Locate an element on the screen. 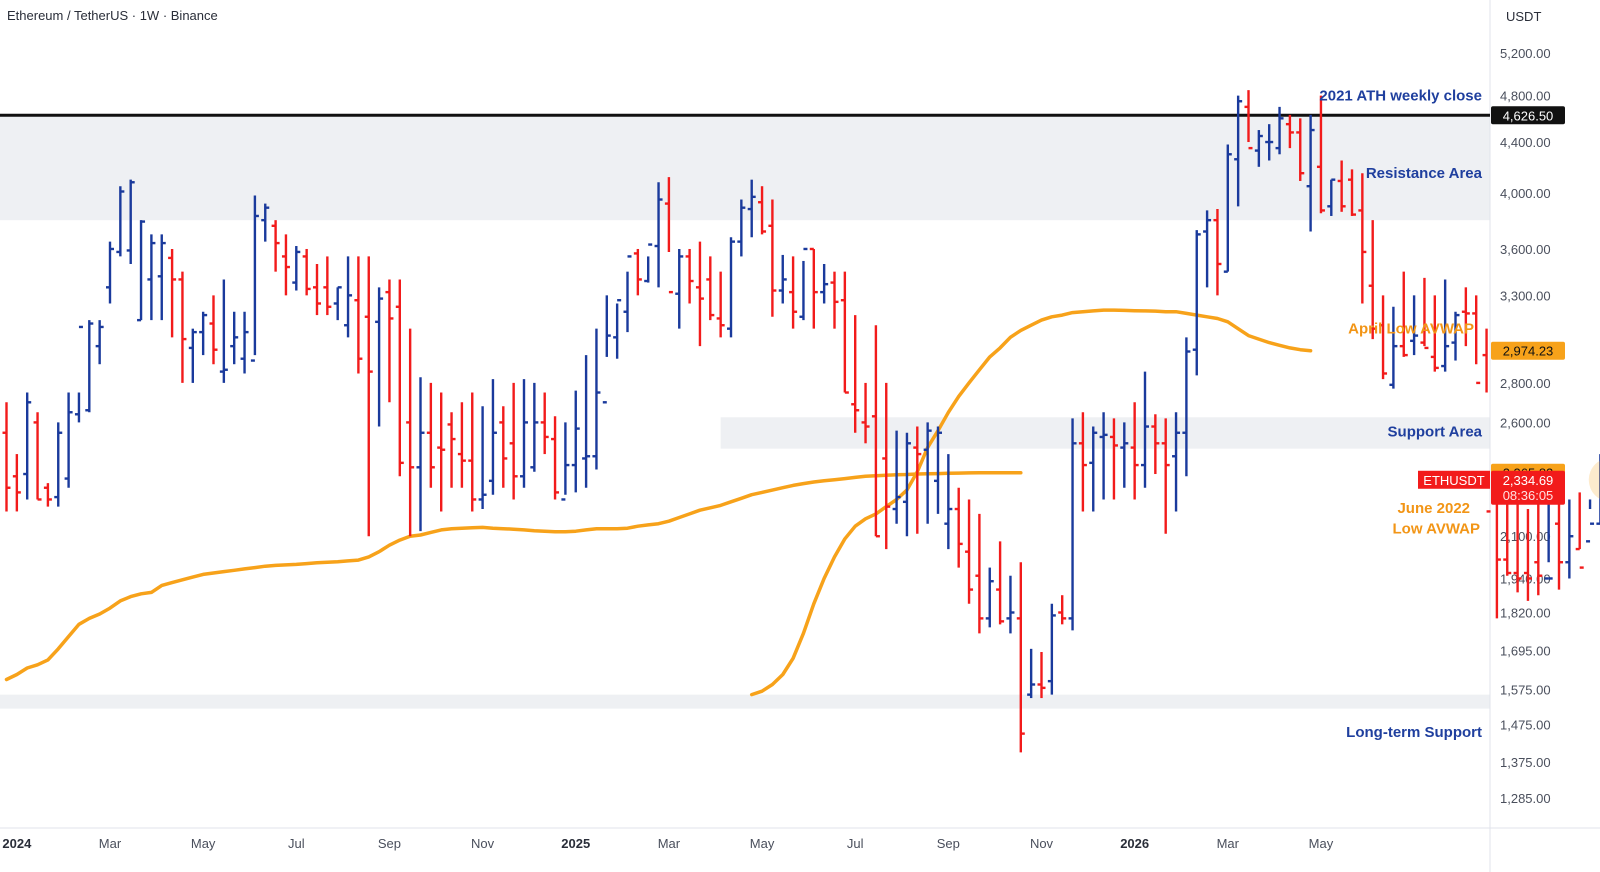 The width and height of the screenshot is (1600, 872). chart-header-title: Ethereum / TetherUS · 1W · Binance is located at coordinates (112, 15).